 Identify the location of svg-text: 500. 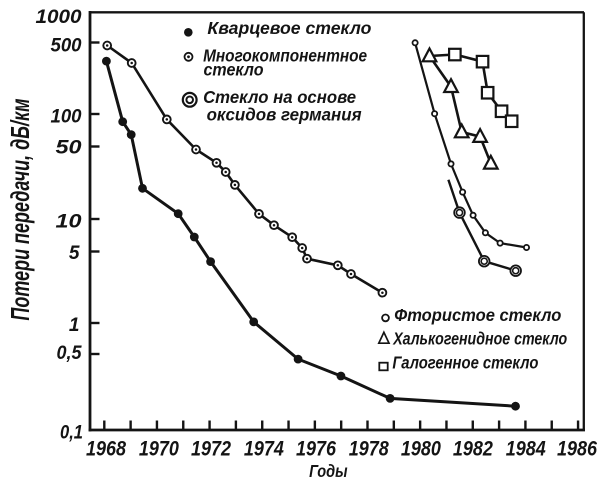
(66, 46).